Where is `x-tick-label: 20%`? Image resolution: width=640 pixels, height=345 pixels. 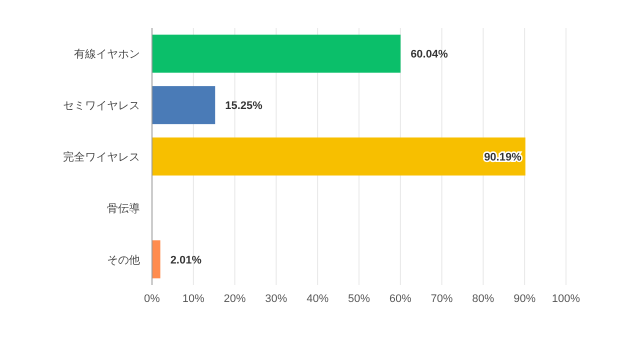 x-tick-label: 20% is located at coordinates (235, 299).